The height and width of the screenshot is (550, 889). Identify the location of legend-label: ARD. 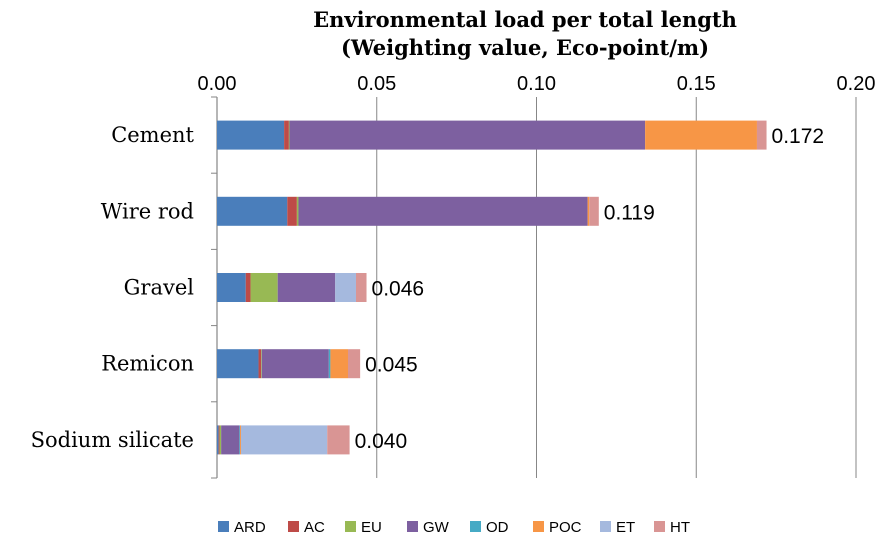
(250, 527).